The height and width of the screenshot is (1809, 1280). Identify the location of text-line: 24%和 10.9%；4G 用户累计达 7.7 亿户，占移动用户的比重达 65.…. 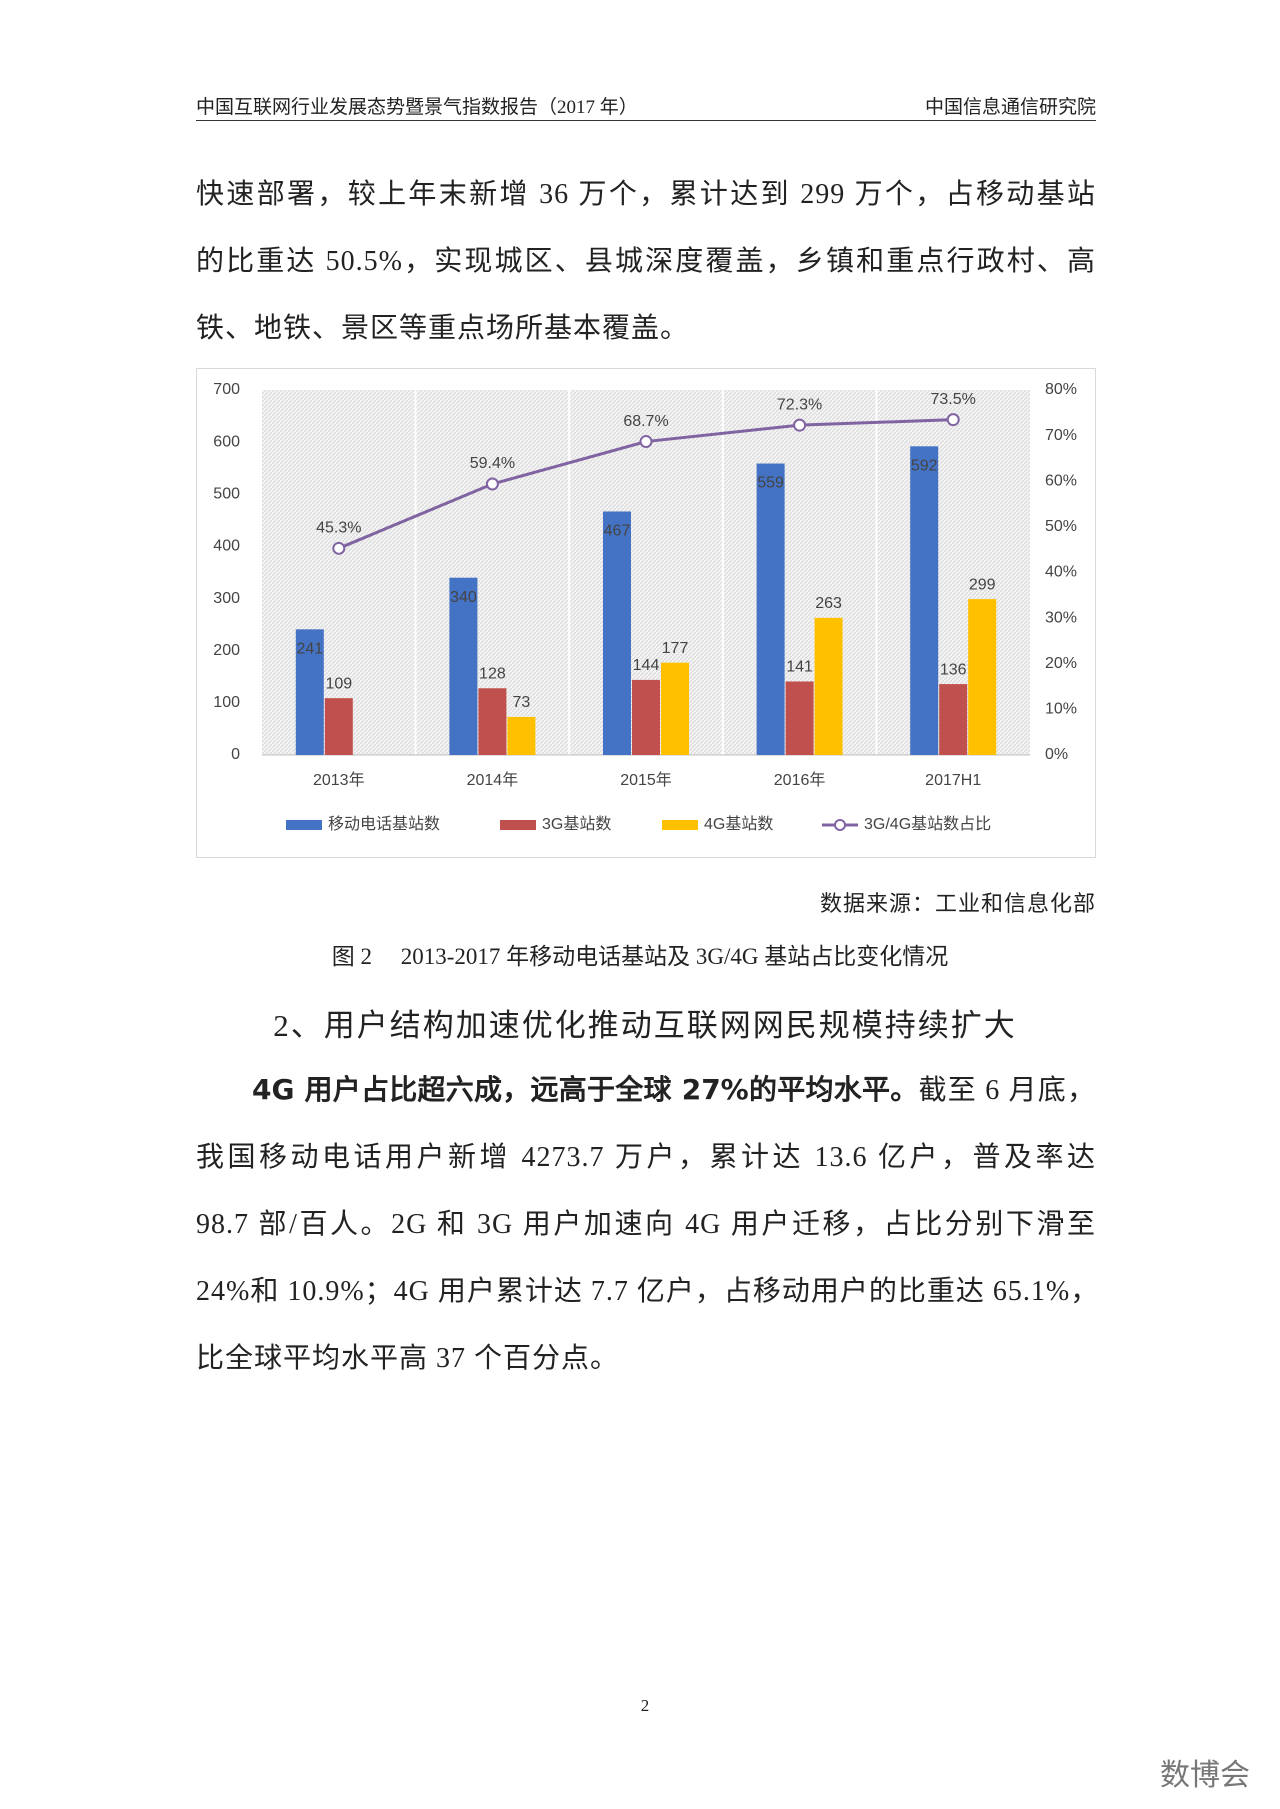
(648, 1291).